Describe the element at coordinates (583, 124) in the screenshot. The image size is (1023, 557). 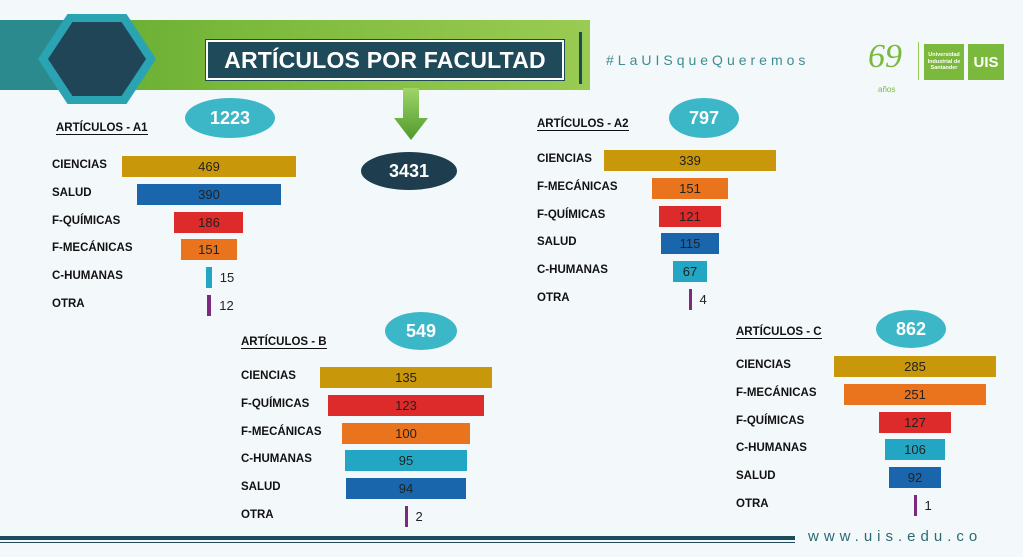
I see `chart-title-a2: ARTÍCULOS - A2` at that location.